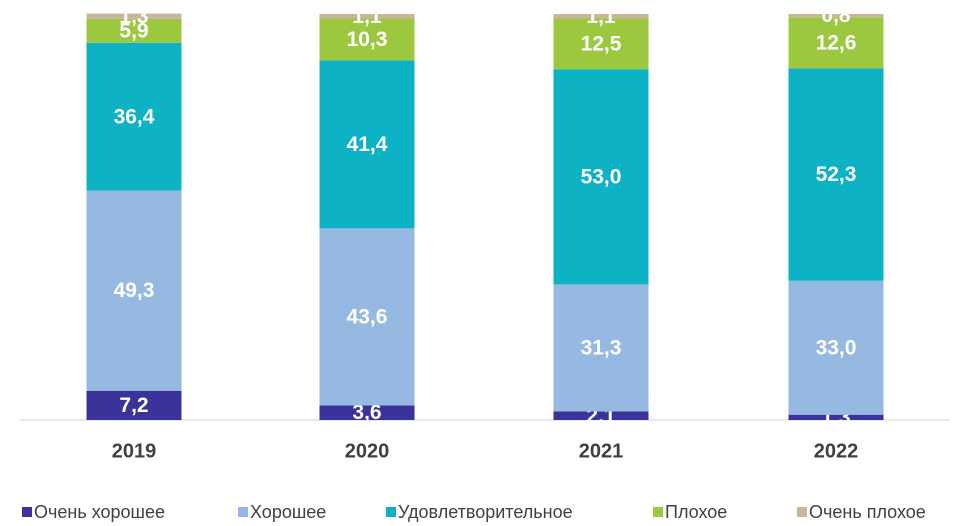  I want to click on value-label: 7,2, so click(133, 405).